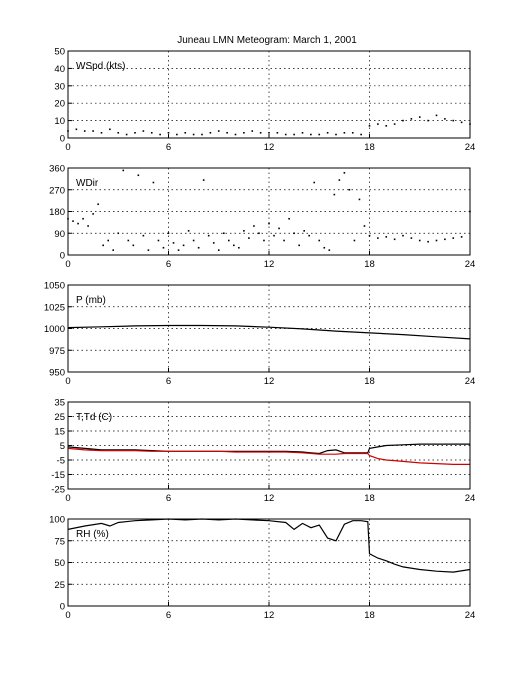  Describe the element at coordinates (470, 264) in the screenshot. I see `x-tick-label: 24` at that location.